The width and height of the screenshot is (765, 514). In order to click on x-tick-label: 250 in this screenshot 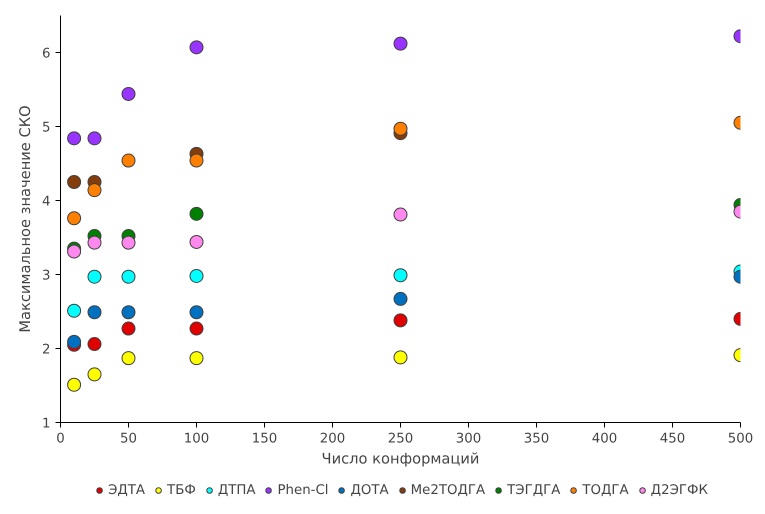, I will do `click(401, 439)`.